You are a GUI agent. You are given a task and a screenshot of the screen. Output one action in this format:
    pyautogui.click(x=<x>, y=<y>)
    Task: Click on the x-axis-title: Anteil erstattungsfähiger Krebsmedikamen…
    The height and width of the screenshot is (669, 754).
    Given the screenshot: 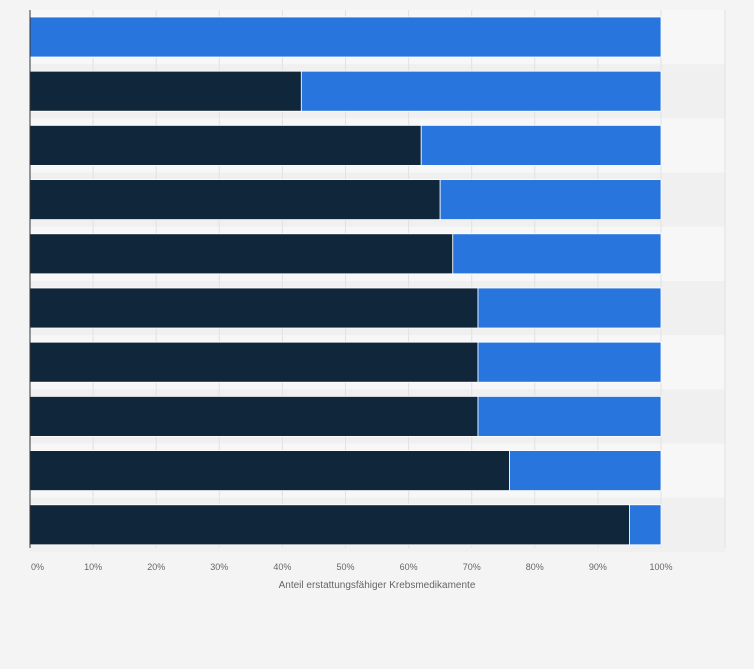 What is the action you would take?
    pyautogui.click(x=377, y=585)
    